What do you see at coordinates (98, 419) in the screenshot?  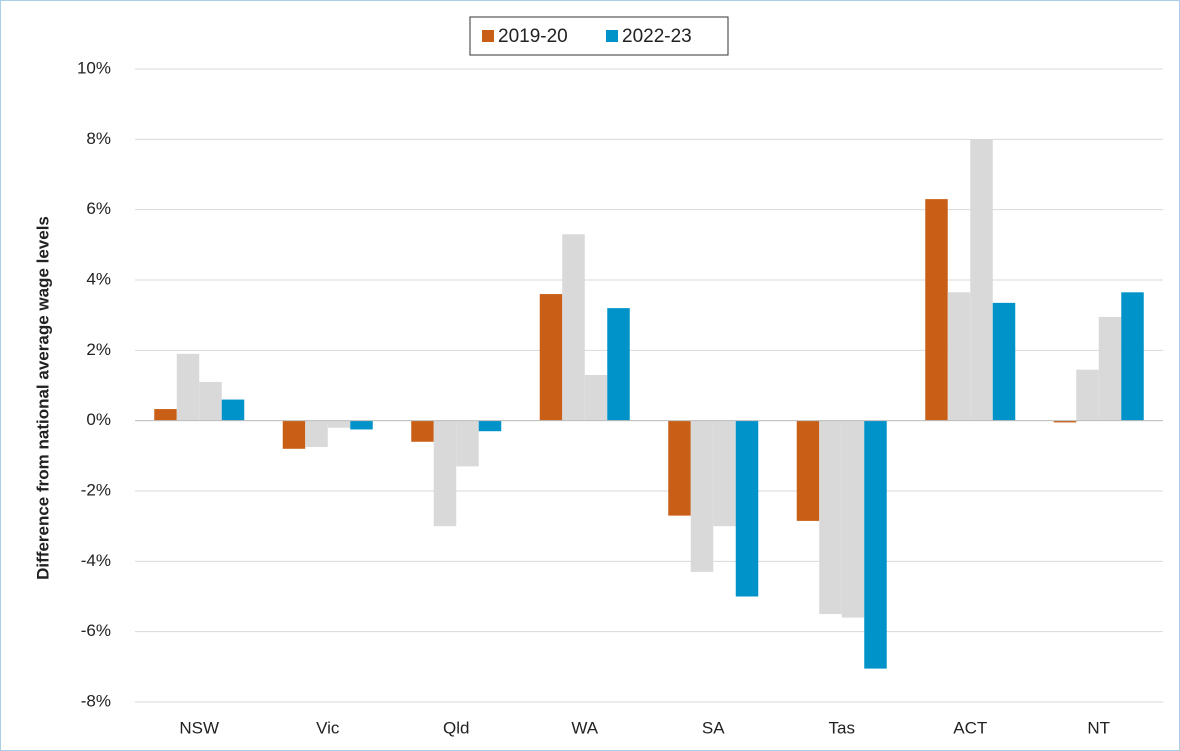 I see `y-tick-label: 0%` at bounding box center [98, 419].